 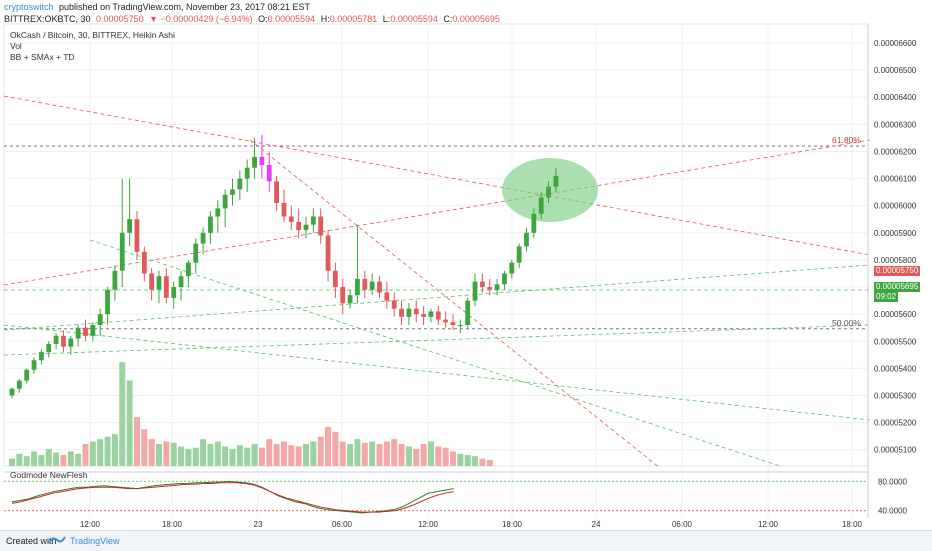 I want to click on x-tick-label: 18:00, so click(x=512, y=524).